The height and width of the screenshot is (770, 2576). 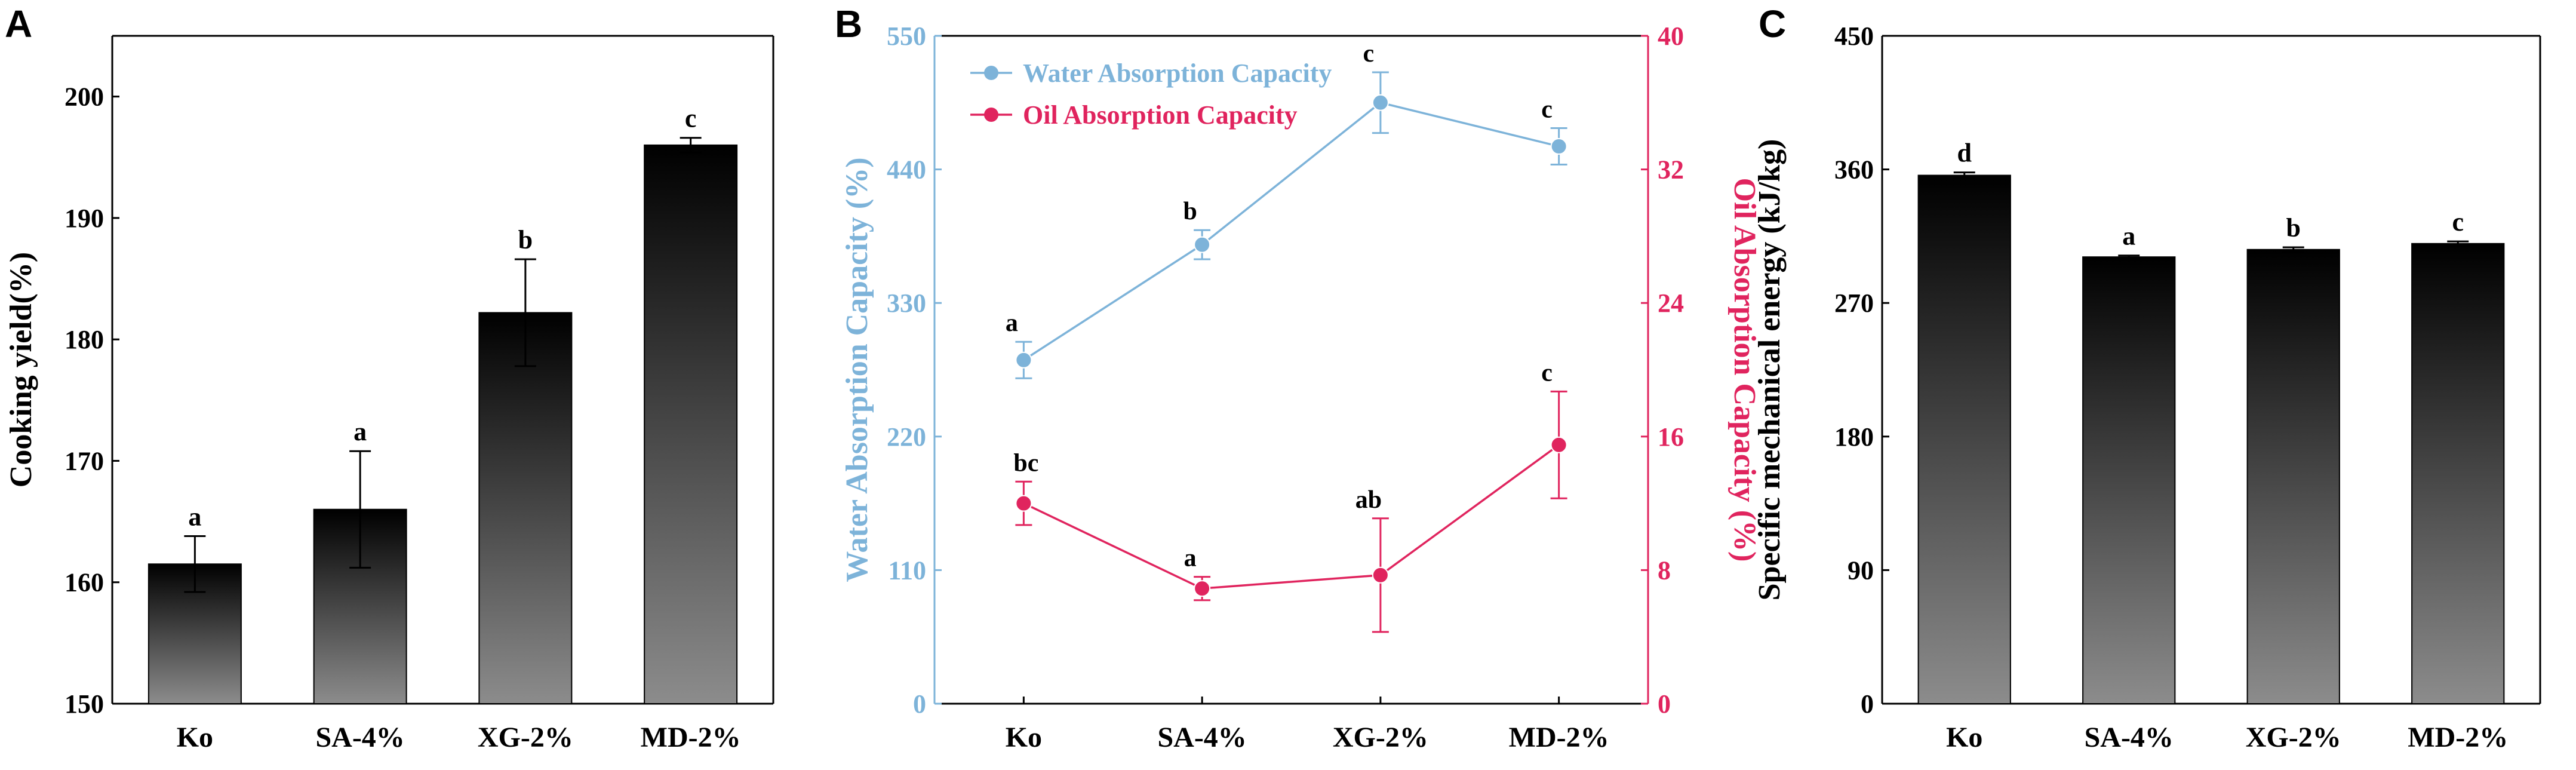 I want to click on series-line-oil-absorption-capacity, so click(x=1291, y=517).